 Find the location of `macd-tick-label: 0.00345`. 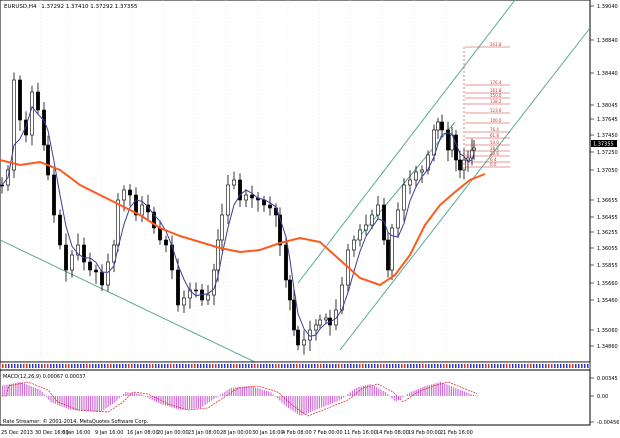

macd-tick-label: 0.00345 is located at coordinates (607, 379).